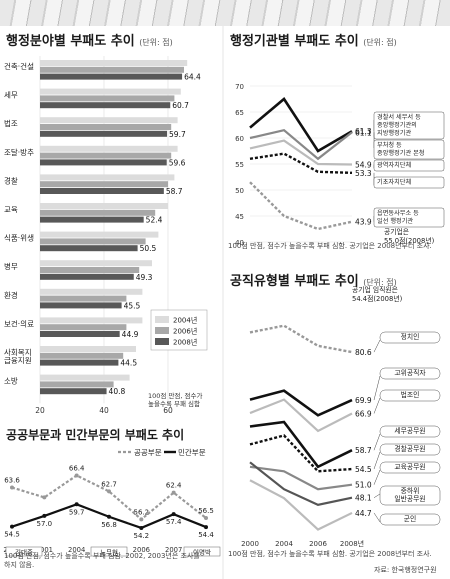 The width and height of the screenshot is (450, 579). Describe the element at coordinates (410, 394) in the screenshot. I see `series-name-label: 법조인` at that location.